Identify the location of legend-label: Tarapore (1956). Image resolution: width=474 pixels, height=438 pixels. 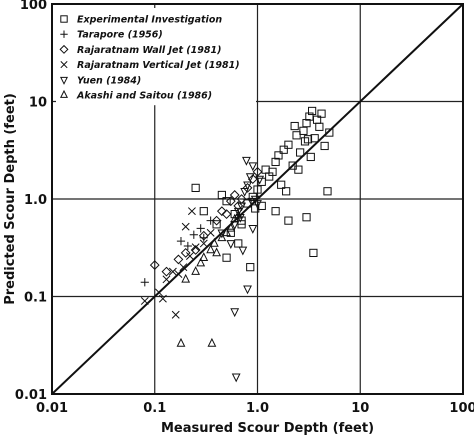
(120, 35).